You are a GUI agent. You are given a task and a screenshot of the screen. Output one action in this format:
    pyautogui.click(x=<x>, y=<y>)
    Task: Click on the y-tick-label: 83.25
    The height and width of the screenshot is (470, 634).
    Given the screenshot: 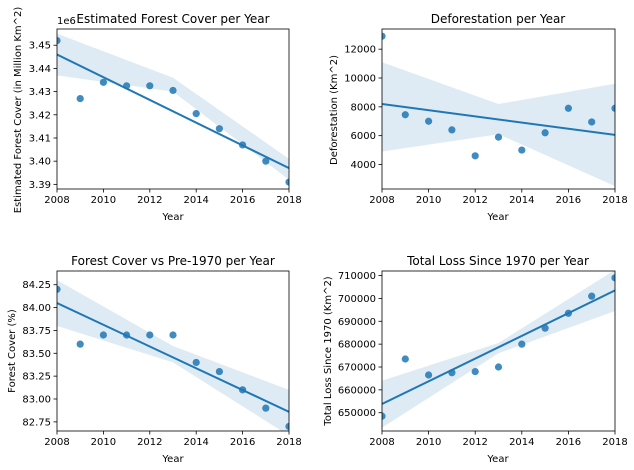 What is the action you would take?
    pyautogui.click(x=36, y=377)
    